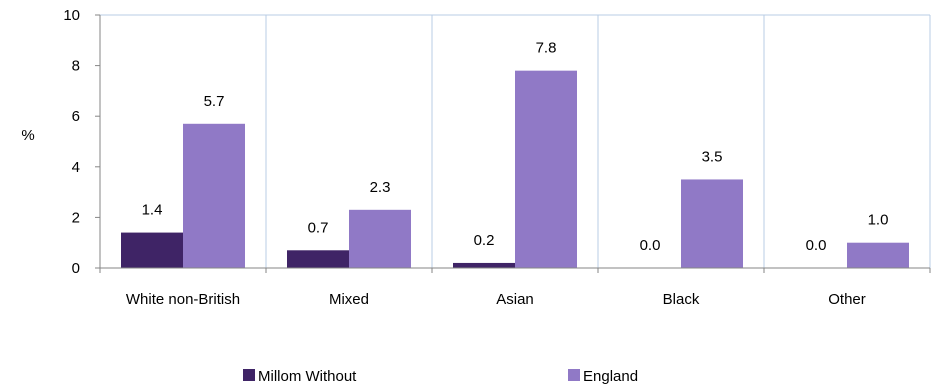 This screenshot has width=935, height=389. What do you see at coordinates (712, 156) in the screenshot?
I see `data-label: 3.5` at bounding box center [712, 156].